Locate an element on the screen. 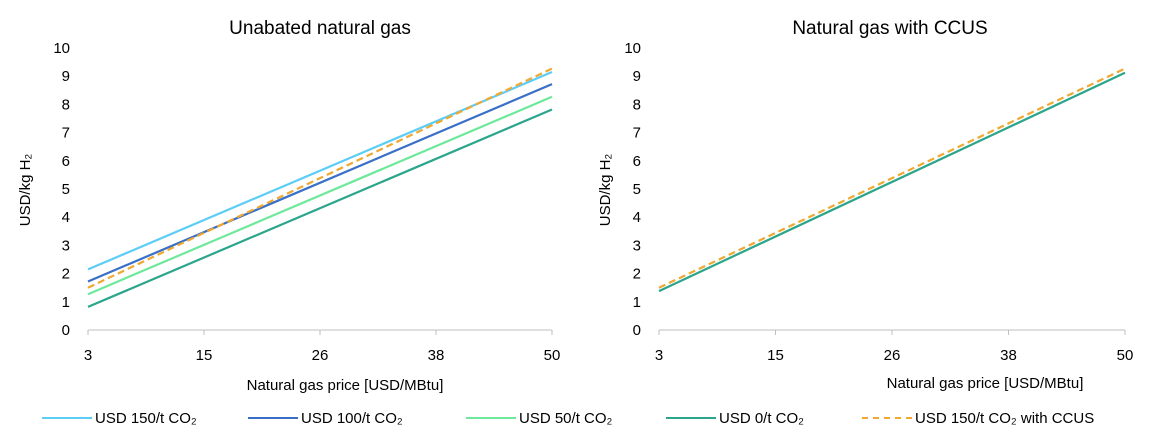 This screenshot has width=1150, height=432. legend-item: USD 0/t CO₂ is located at coordinates (735, 418).